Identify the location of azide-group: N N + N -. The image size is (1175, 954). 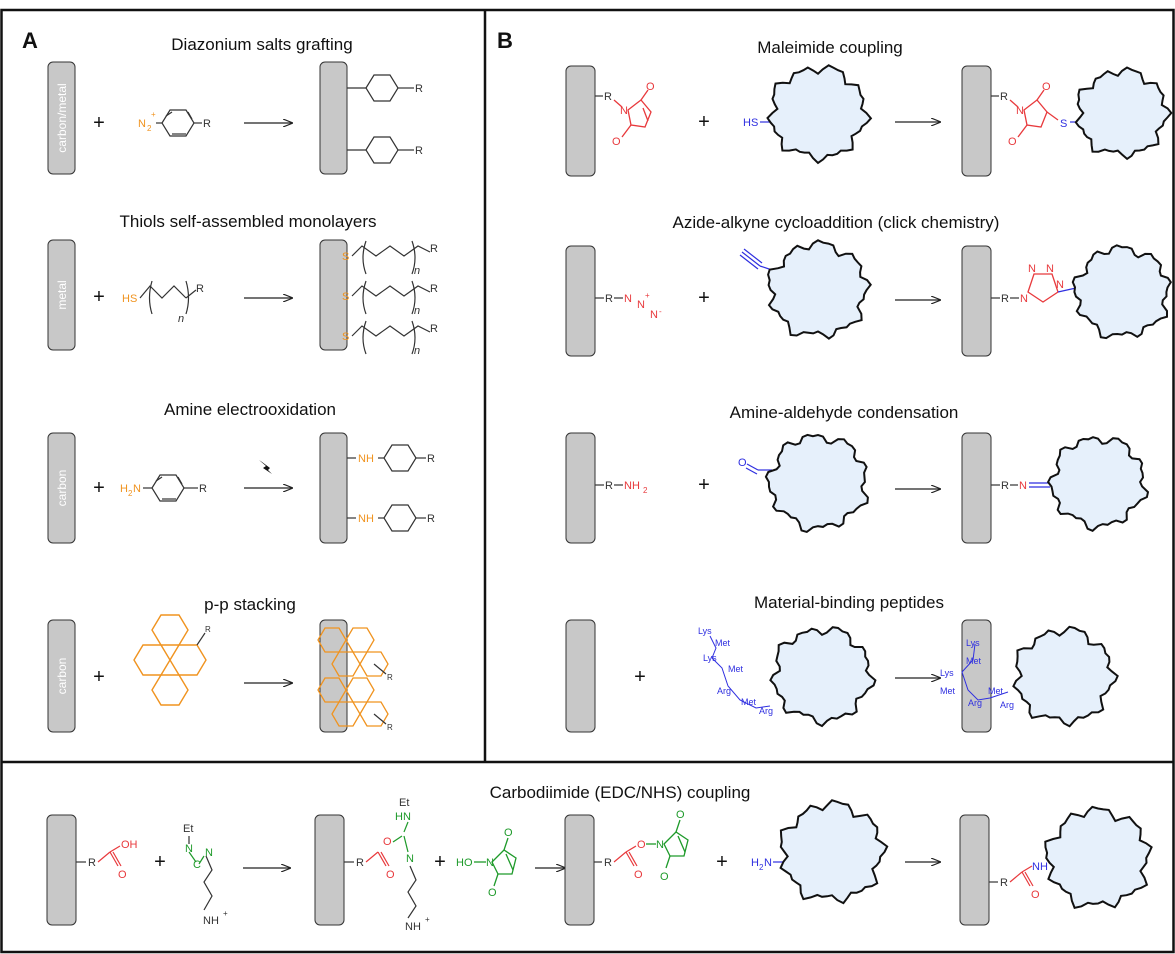
(638, 306).